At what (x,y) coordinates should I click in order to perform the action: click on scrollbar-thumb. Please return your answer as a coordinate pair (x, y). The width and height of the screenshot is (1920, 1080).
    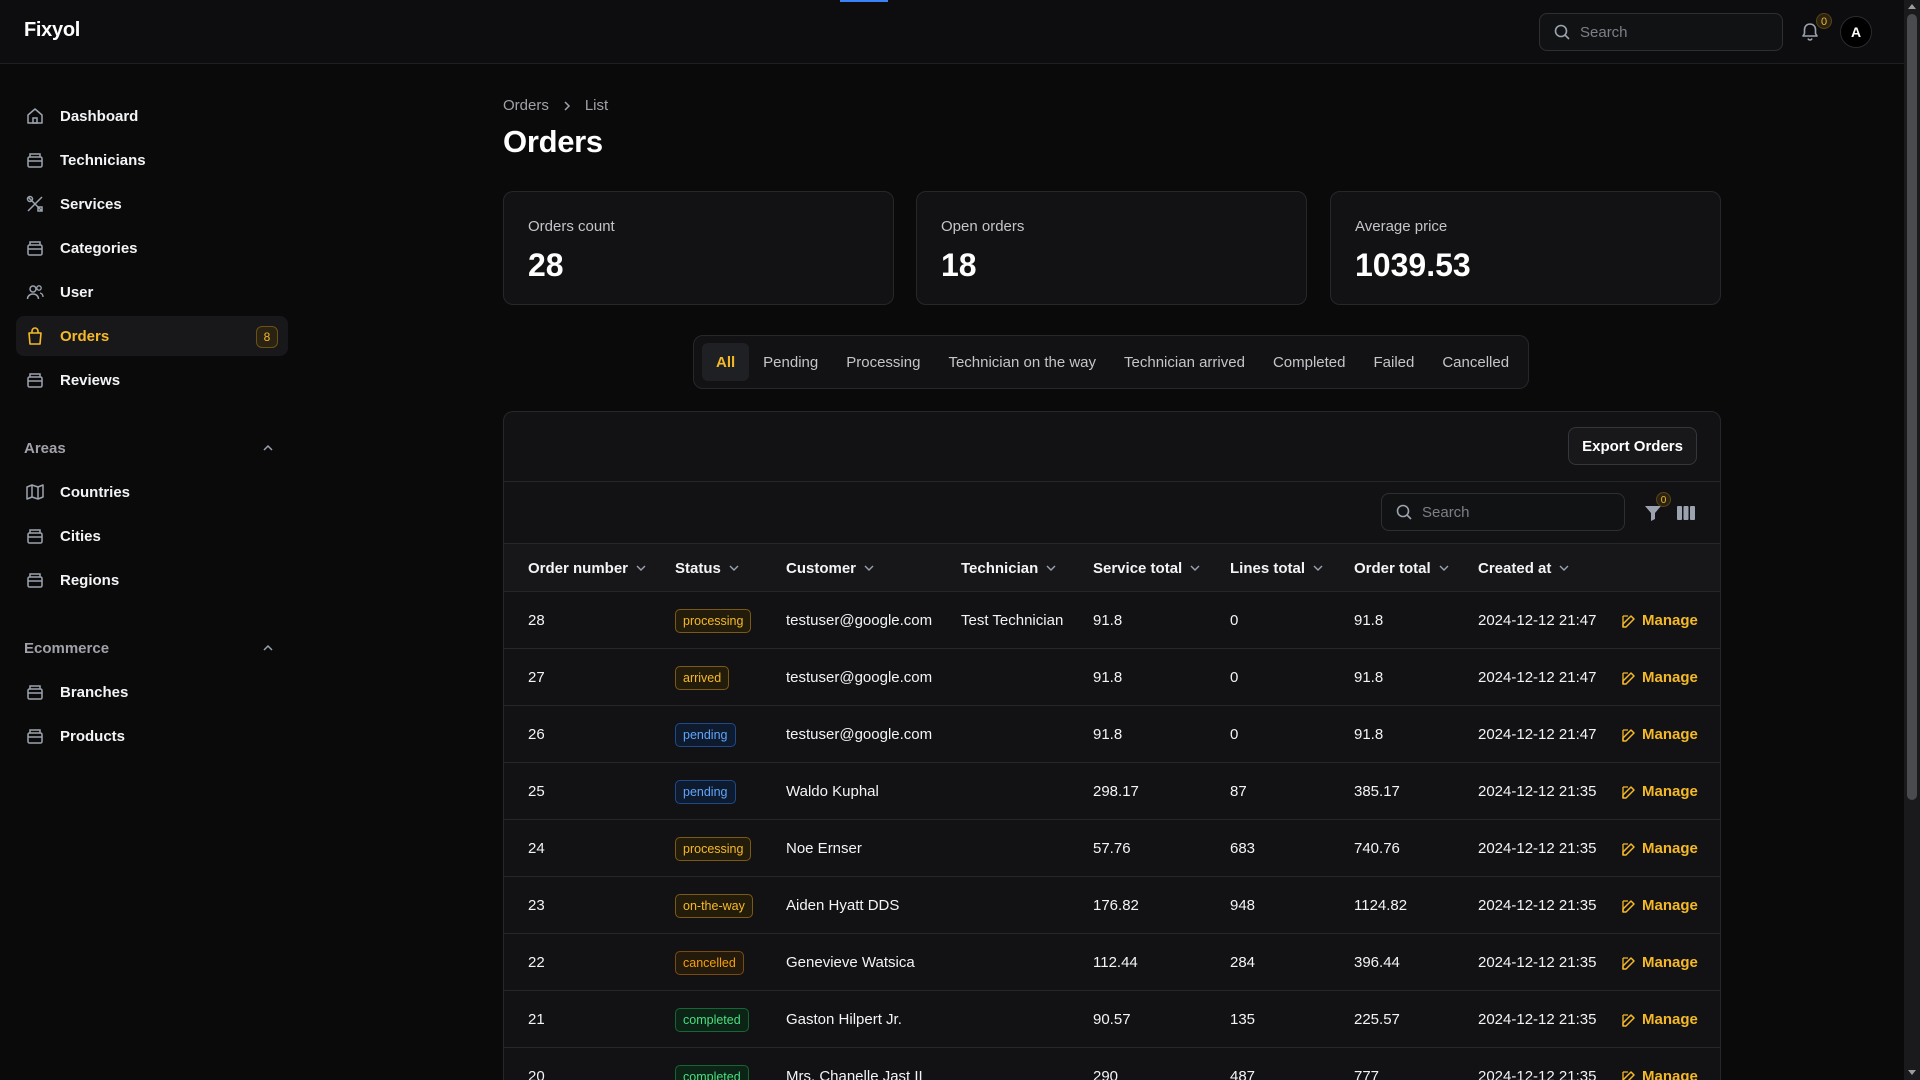
    Looking at the image, I should click on (1912, 407).